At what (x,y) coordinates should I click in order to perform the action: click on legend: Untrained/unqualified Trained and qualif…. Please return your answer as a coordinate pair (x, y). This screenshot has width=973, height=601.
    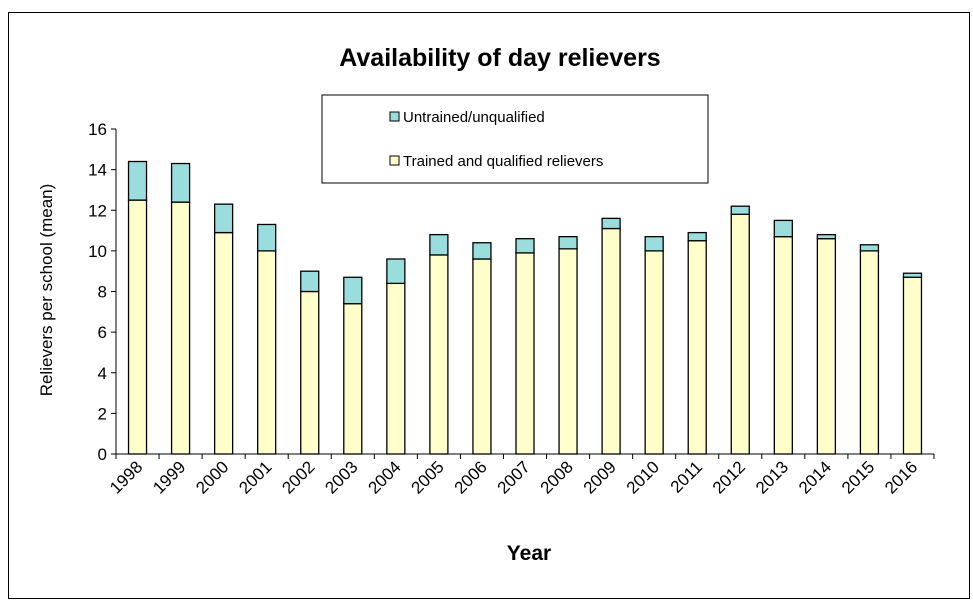
    Looking at the image, I should click on (515, 139).